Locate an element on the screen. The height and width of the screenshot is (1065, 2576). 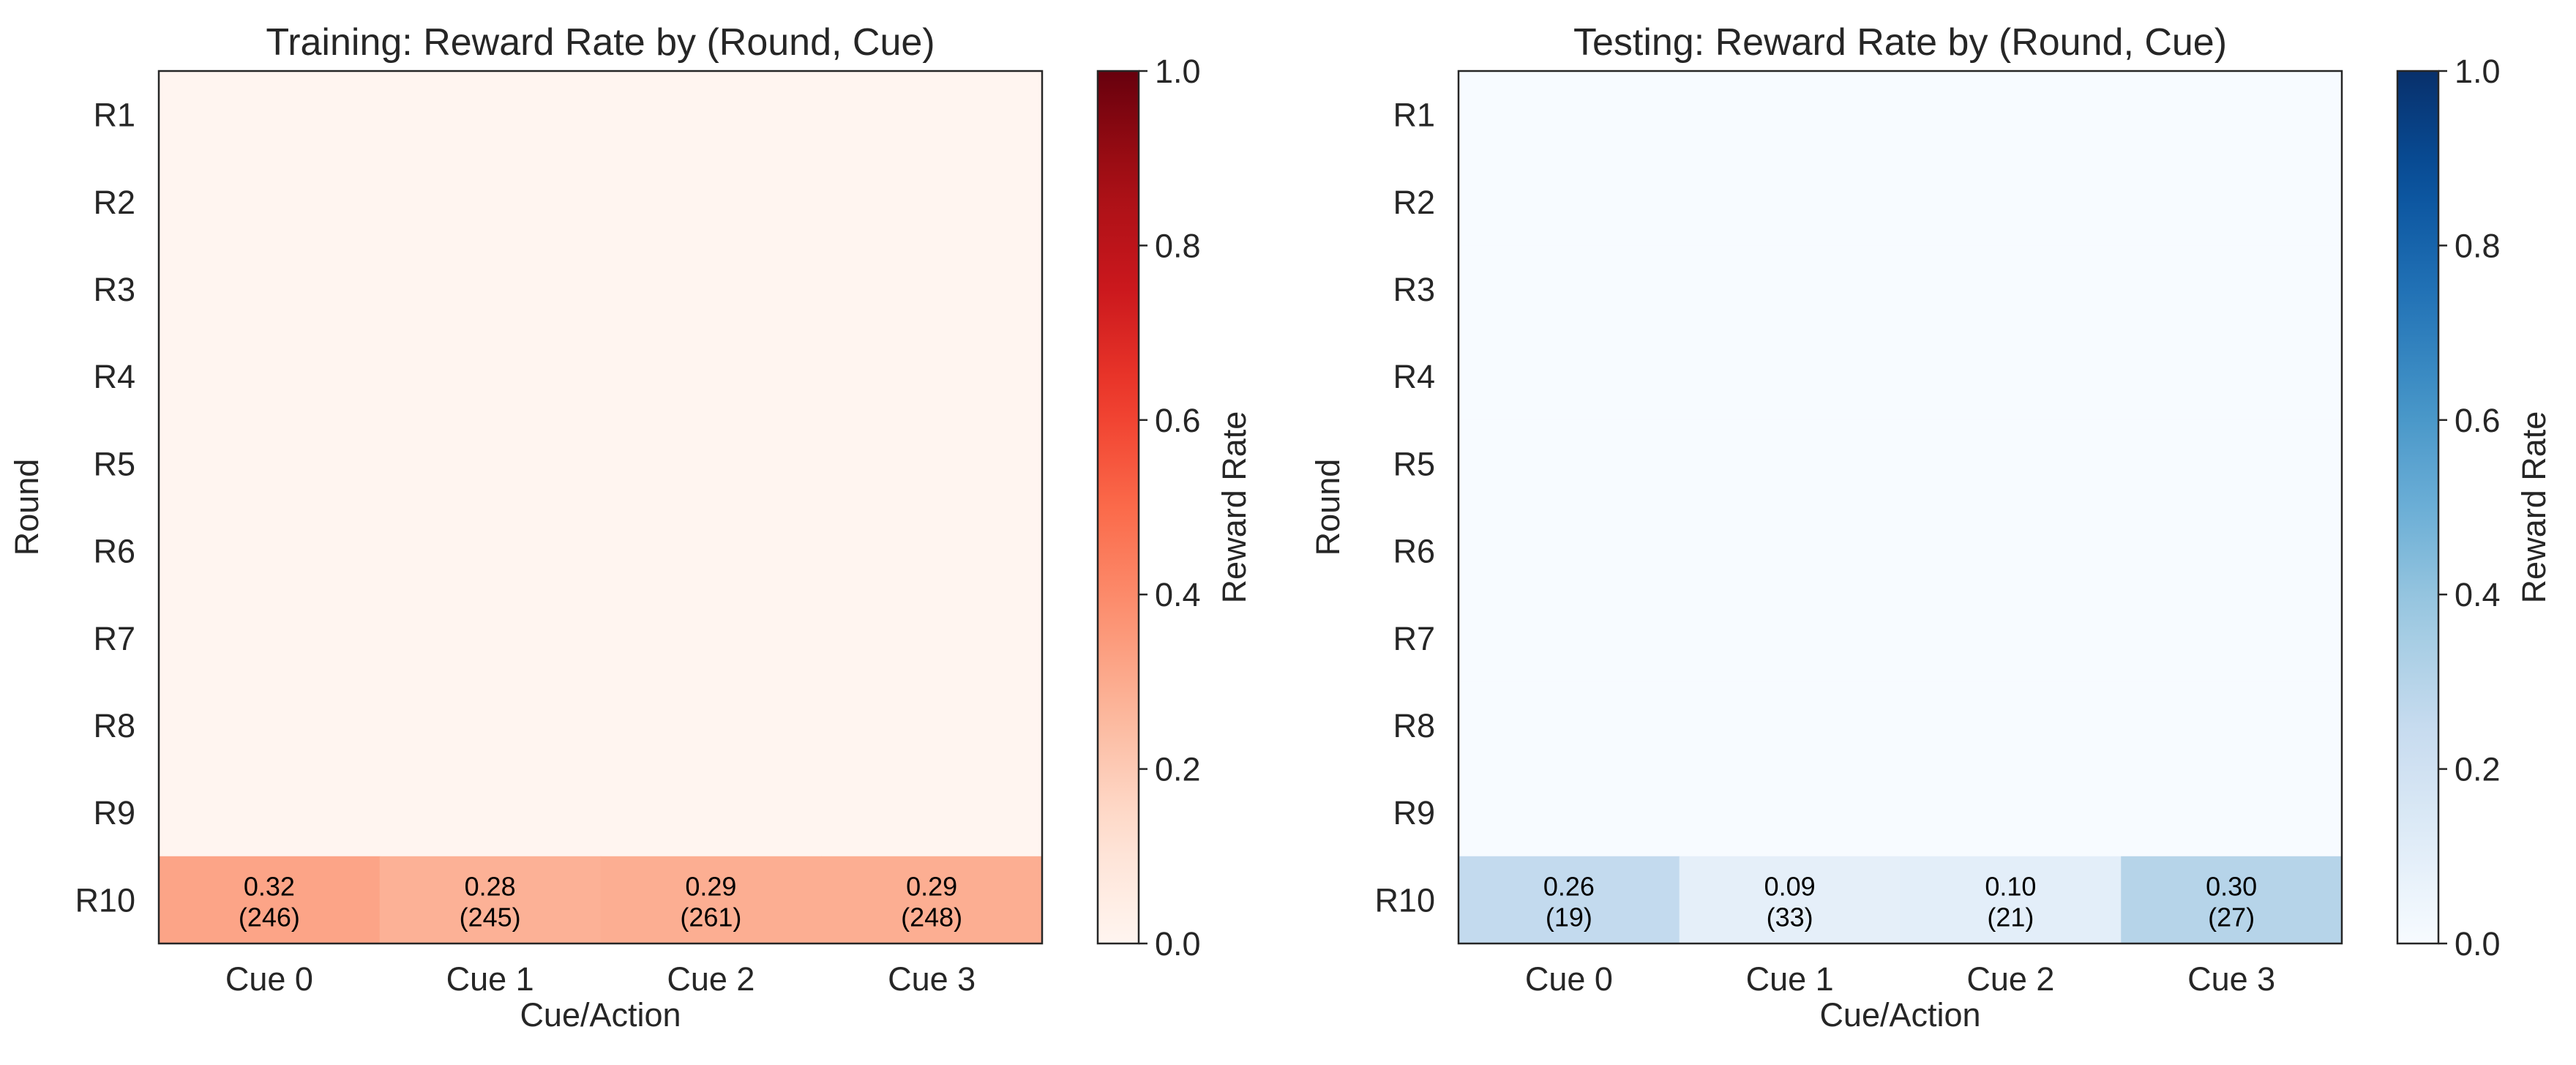
colorbar-tick-label: 0.2 is located at coordinates (2478, 769).